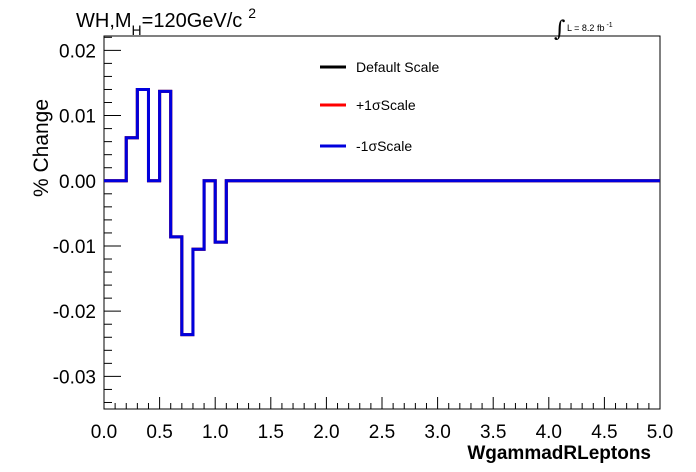 This screenshot has height=472, width=696. I want to click on x-tick-label: 3.0, so click(437, 432).